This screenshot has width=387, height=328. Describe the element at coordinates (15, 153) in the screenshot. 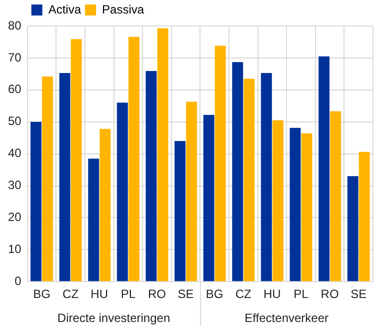

I see `y-tick-label: 40` at that location.